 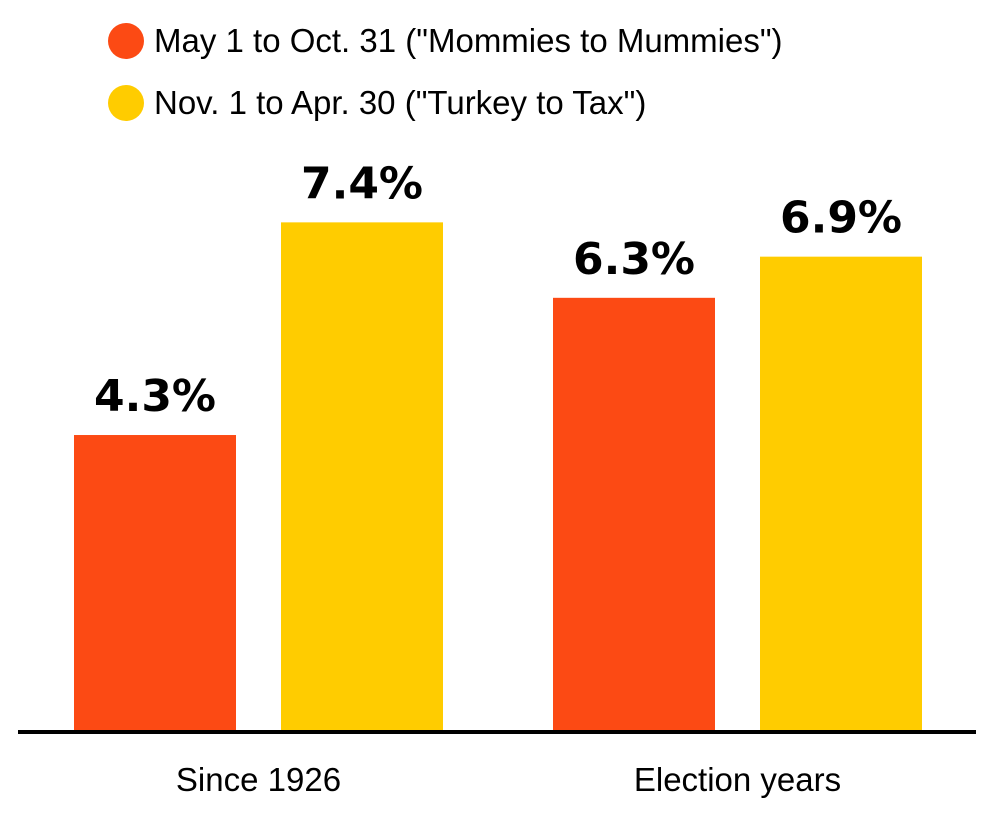 I want to click on value-label-nov-apr-1: 6.9%, so click(x=841, y=218).